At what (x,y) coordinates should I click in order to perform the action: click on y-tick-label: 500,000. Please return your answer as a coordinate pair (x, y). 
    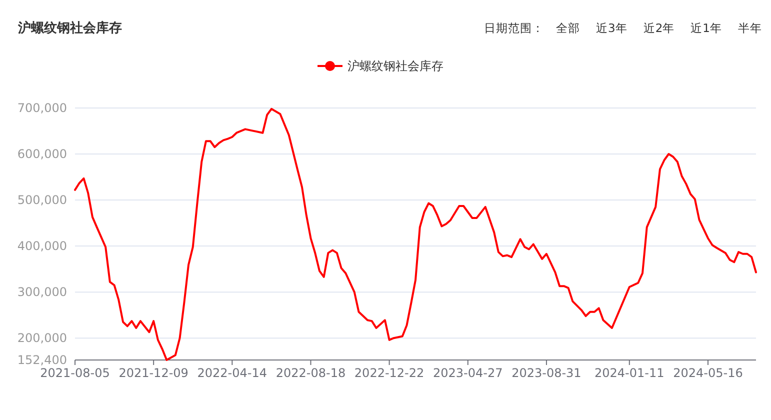
    Looking at the image, I should click on (42, 200).